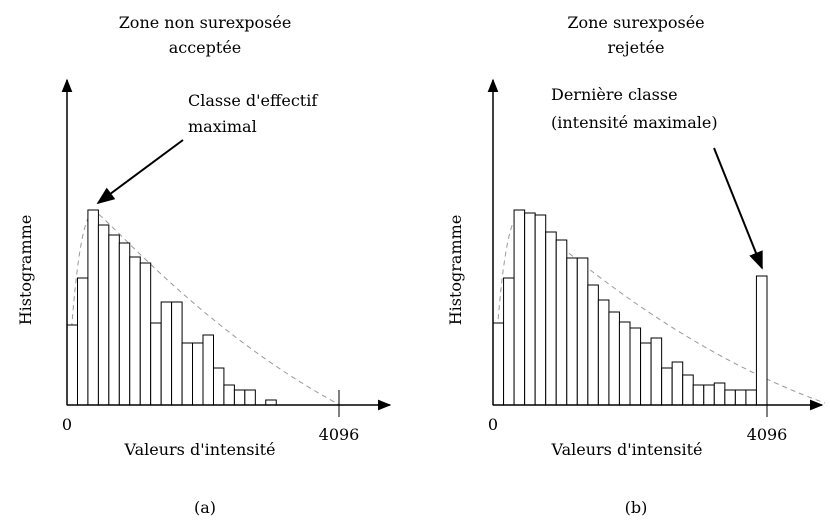 This screenshot has width=830, height=520. What do you see at coordinates (636, 47) in the screenshot?
I see `chart-title: rejetée` at bounding box center [636, 47].